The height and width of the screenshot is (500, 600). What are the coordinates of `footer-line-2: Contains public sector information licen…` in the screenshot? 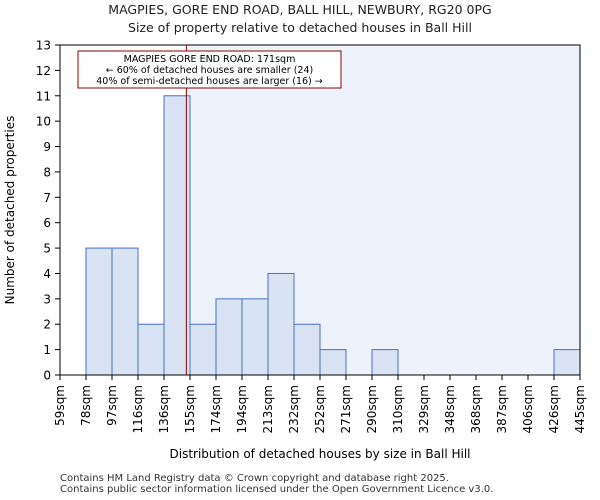 It's located at (277, 489).